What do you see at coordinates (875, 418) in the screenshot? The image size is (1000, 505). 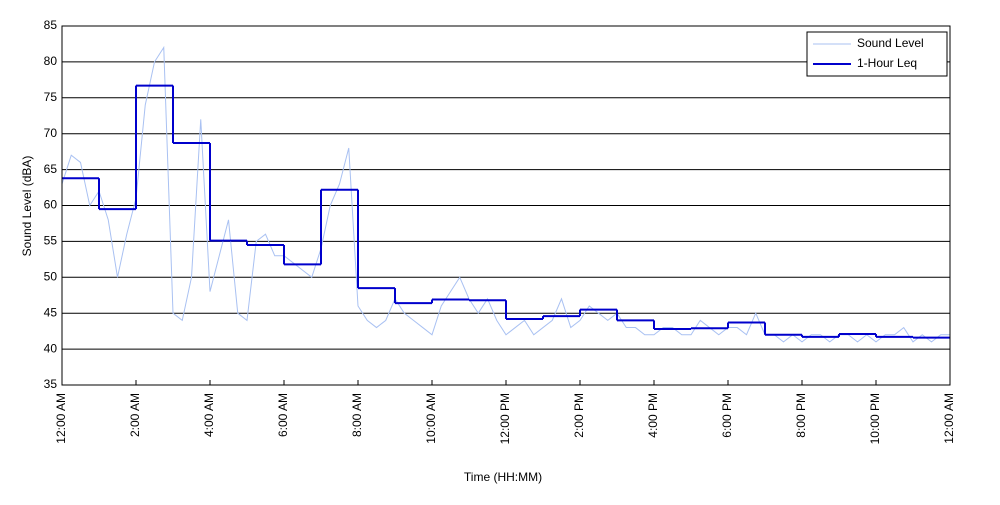 I see `x-tick-label: 10:00 PM` at bounding box center [875, 418].